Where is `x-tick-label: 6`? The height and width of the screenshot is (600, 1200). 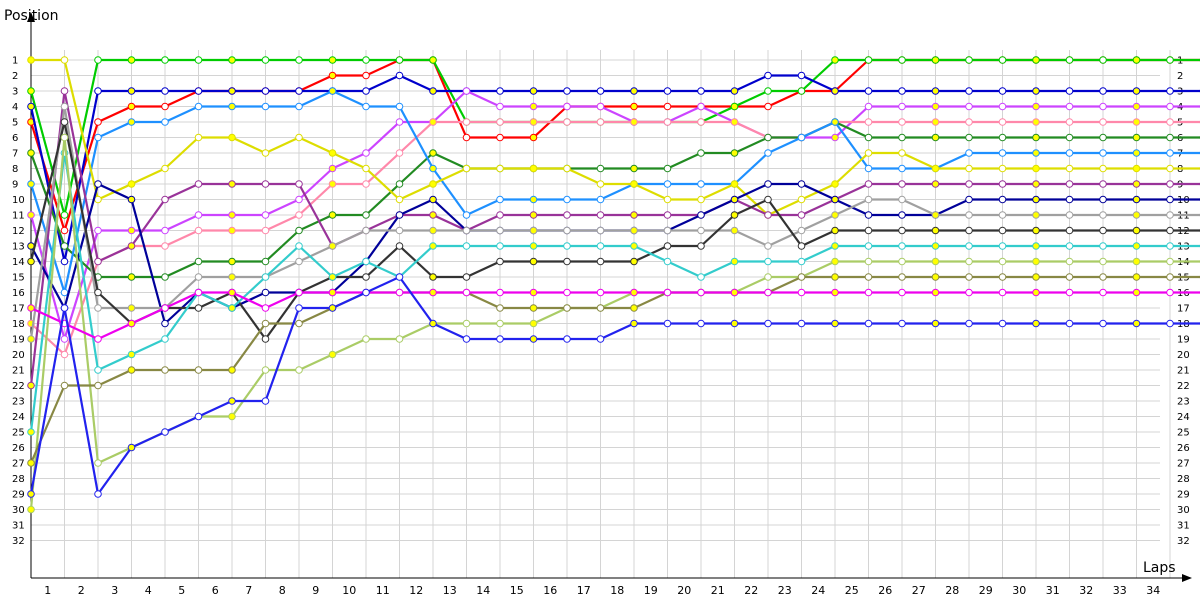 x-tick-label: 6 is located at coordinates (215, 590).